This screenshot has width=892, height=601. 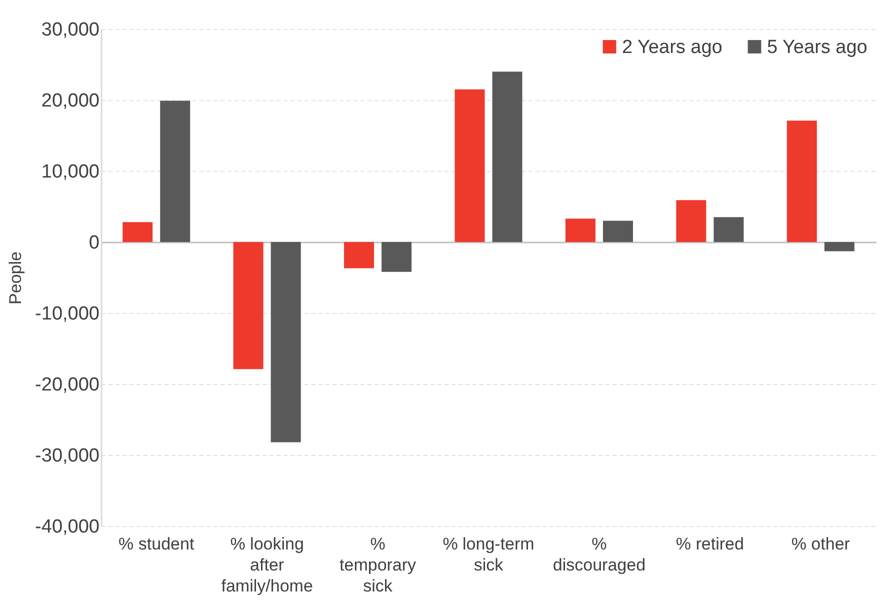 I want to click on x-tick-label: % other, so click(x=820, y=544).